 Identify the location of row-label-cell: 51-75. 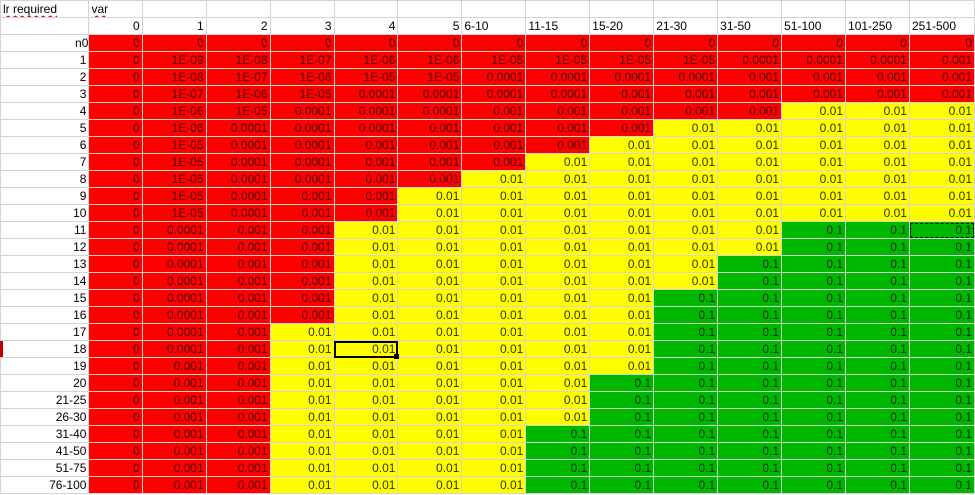
(45, 468).